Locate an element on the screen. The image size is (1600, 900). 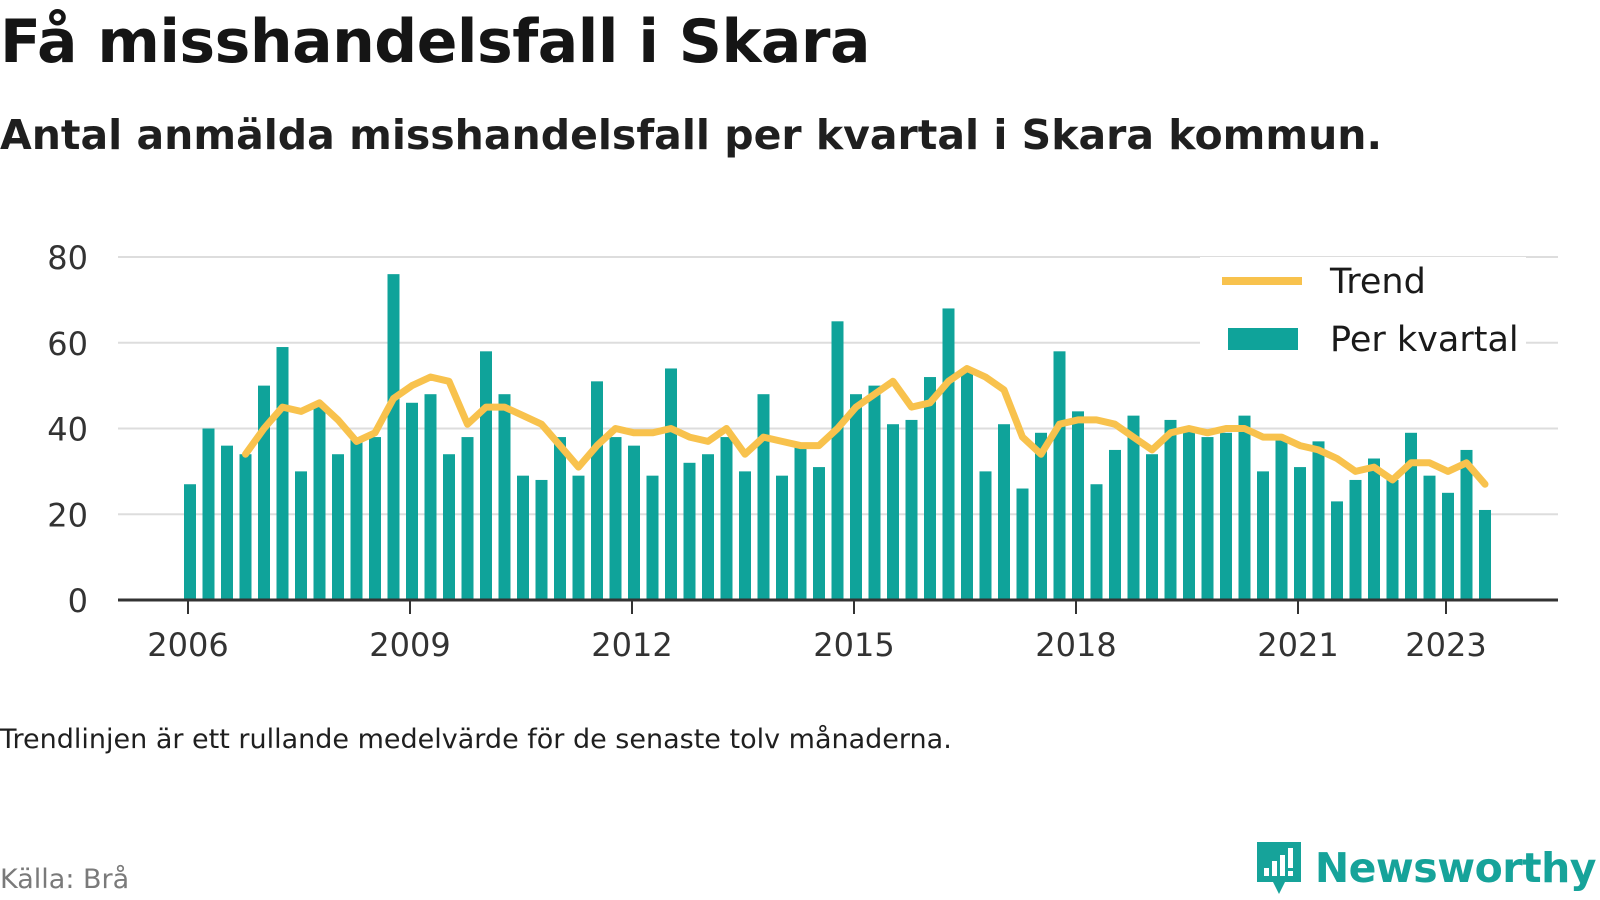
legend-background is located at coordinates (1363, 316).